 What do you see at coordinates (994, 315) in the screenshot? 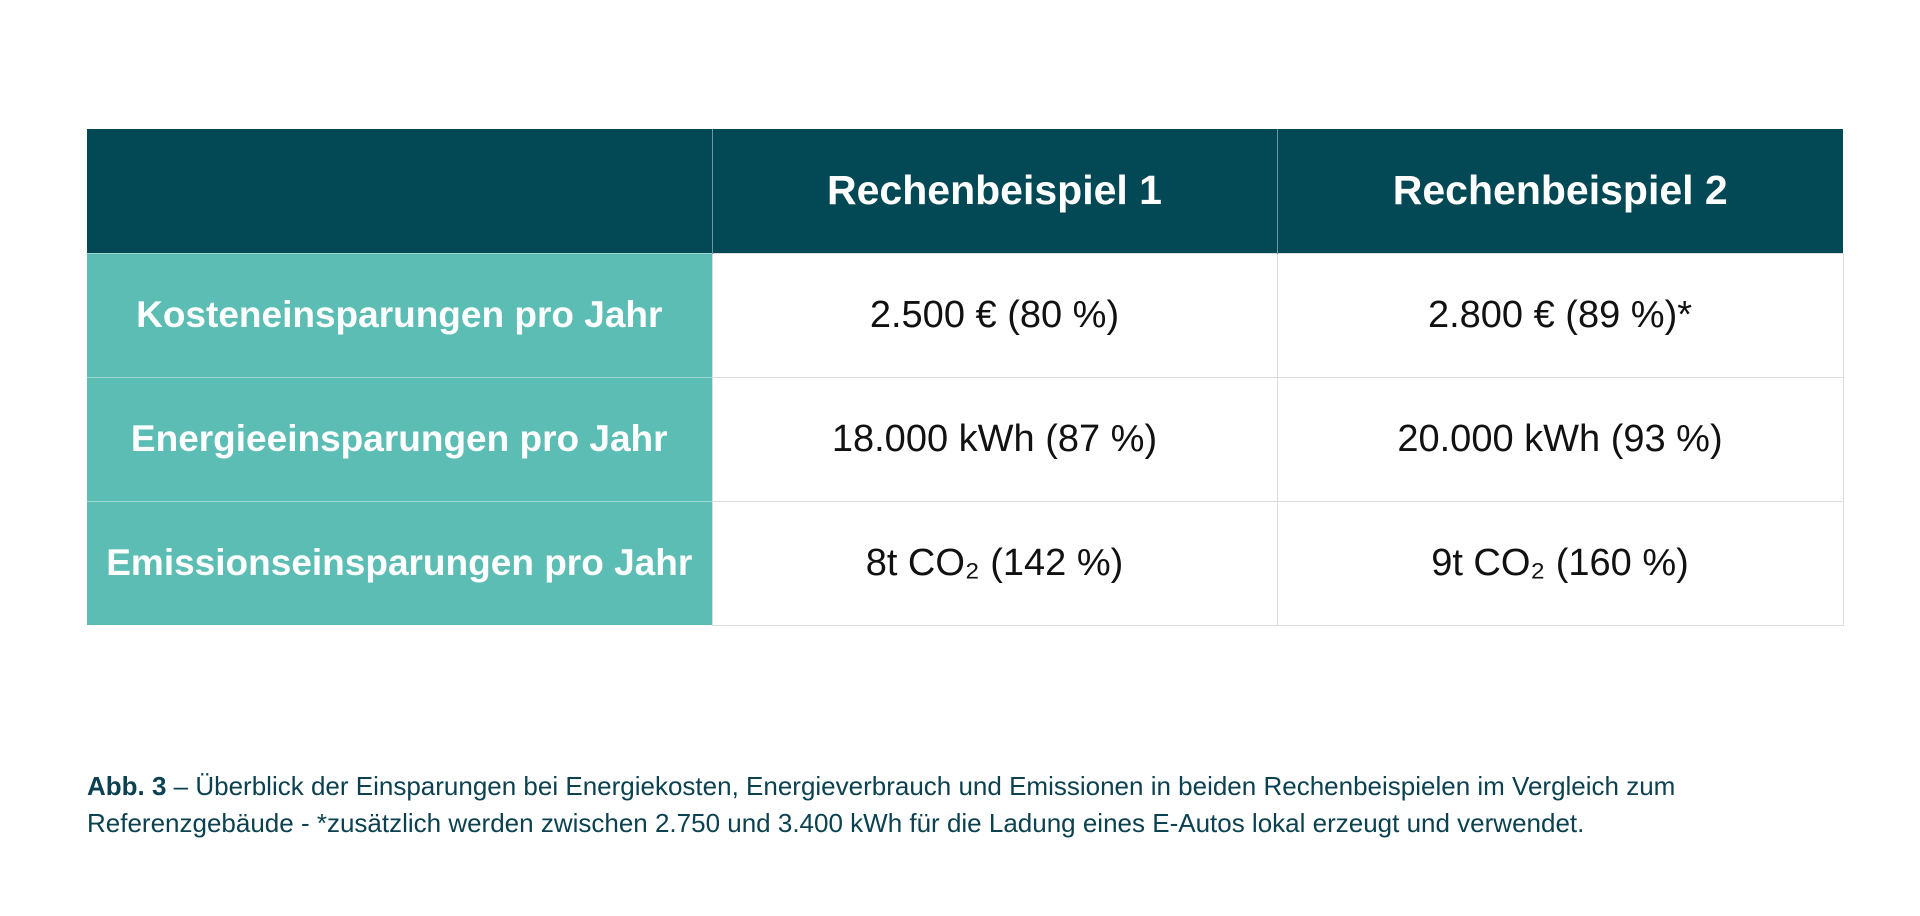
I see `cell-kosten-beispiel-1: 2.500 € (80 %)` at bounding box center [994, 315].